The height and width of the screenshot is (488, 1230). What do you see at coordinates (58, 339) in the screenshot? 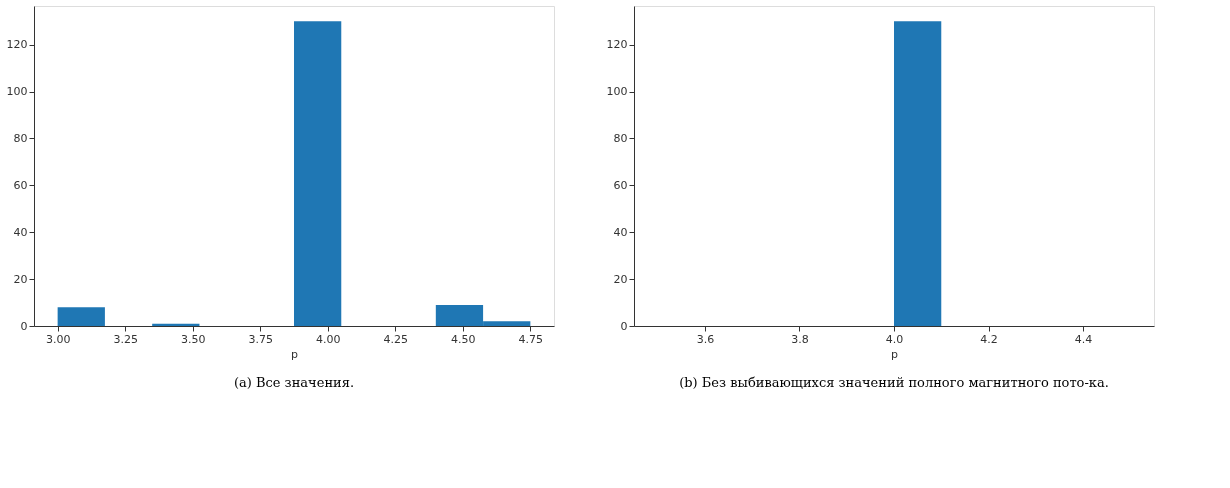
I see `x-tick-label: 3.00` at bounding box center [58, 339].